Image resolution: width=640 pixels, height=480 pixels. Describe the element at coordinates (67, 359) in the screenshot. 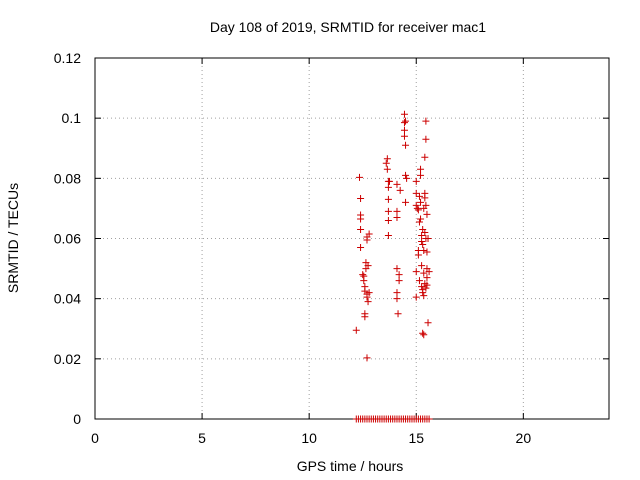

I see `y-tick-label: 0.02` at that location.